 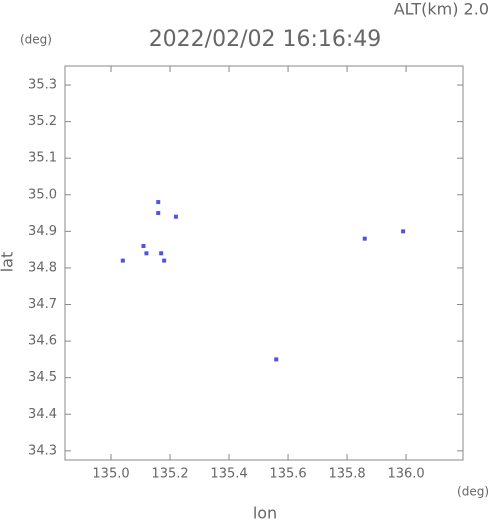 I want to click on x-axis-label: lon, so click(x=265, y=512).